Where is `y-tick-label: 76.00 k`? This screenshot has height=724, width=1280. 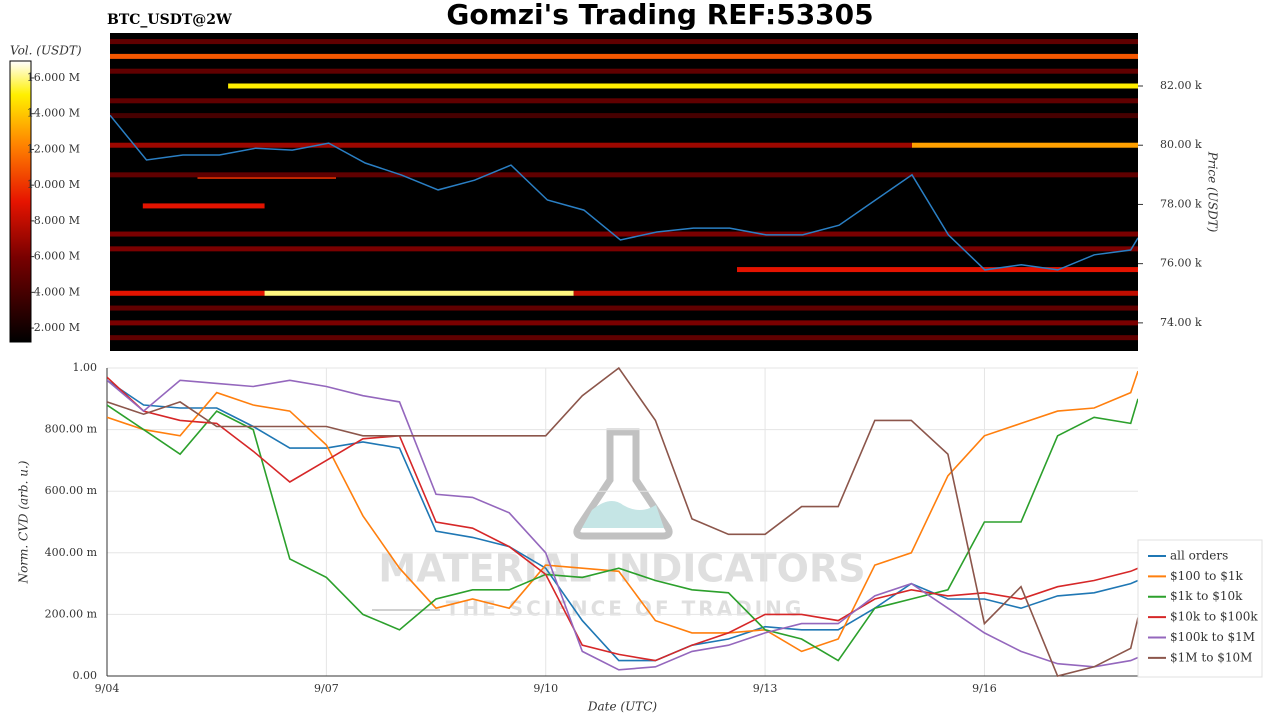 y-tick-label: 76.00 k is located at coordinates (1181, 263).